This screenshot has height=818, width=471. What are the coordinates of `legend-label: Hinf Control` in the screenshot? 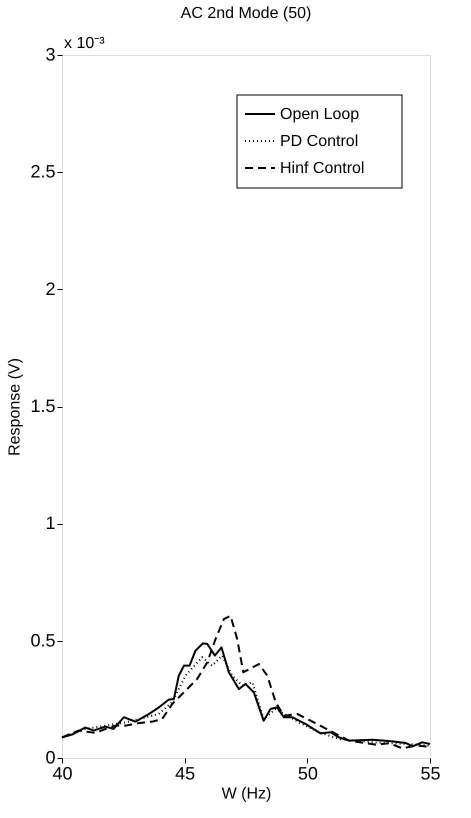 It's located at (322, 168).